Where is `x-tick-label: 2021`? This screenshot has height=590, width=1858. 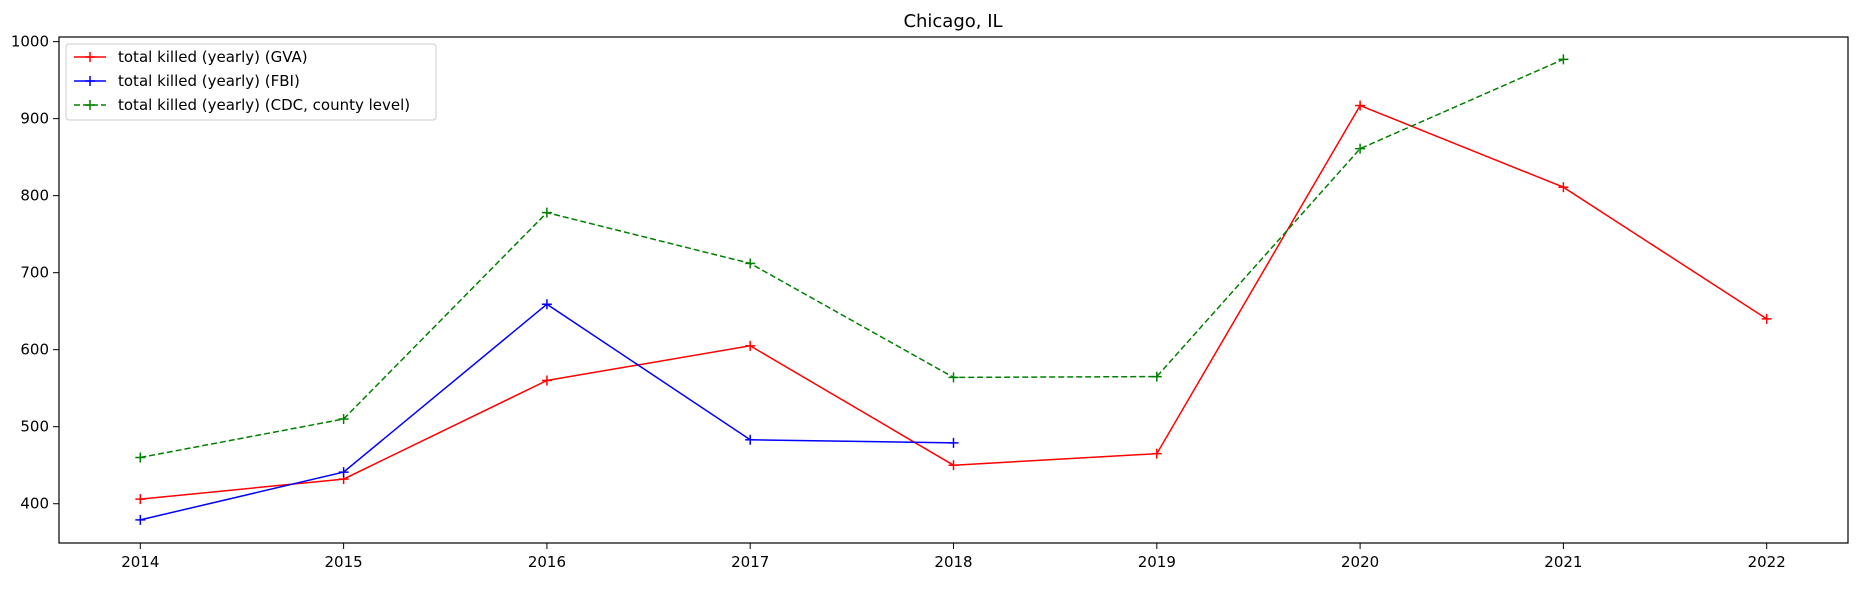
x-tick-label: 2021 is located at coordinates (1563, 562).